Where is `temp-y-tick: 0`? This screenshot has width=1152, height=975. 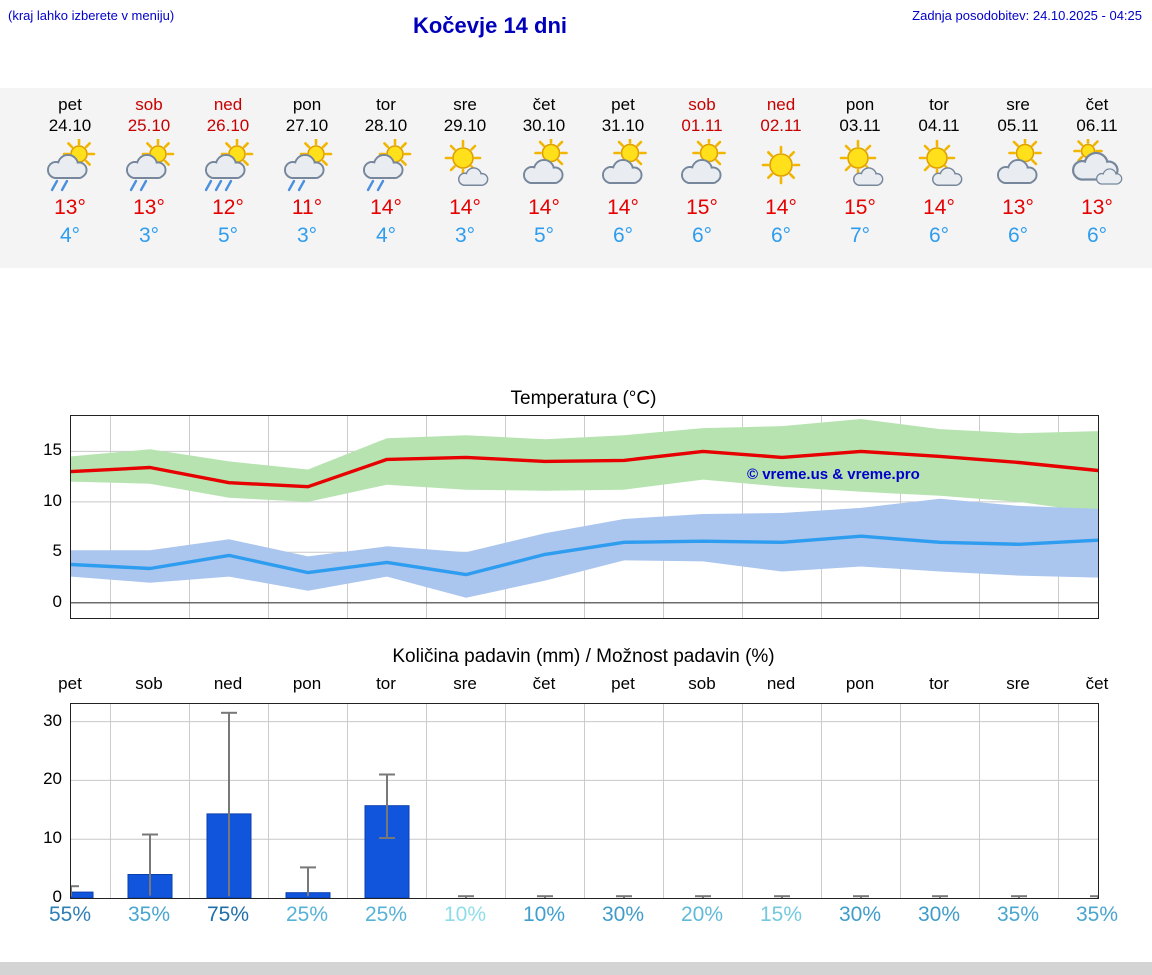
temp-y-tick: 0 is located at coordinates (57, 601).